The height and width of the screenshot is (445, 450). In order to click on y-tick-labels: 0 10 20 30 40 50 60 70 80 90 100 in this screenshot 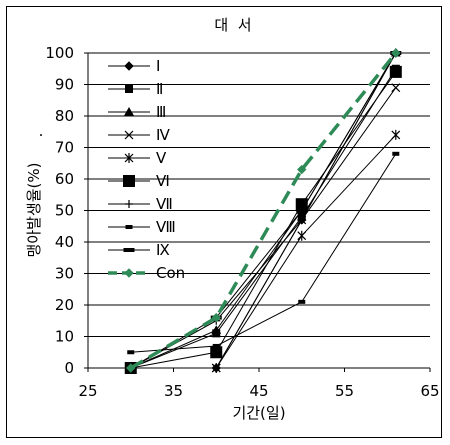, I will do `click(59, 210)`.